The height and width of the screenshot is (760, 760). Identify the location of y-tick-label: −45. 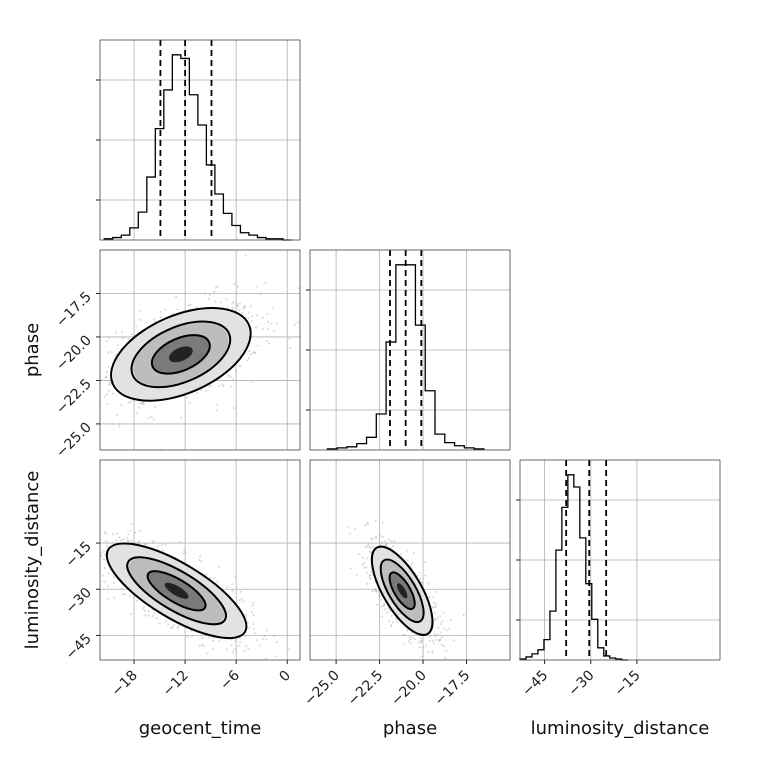
(79, 647).